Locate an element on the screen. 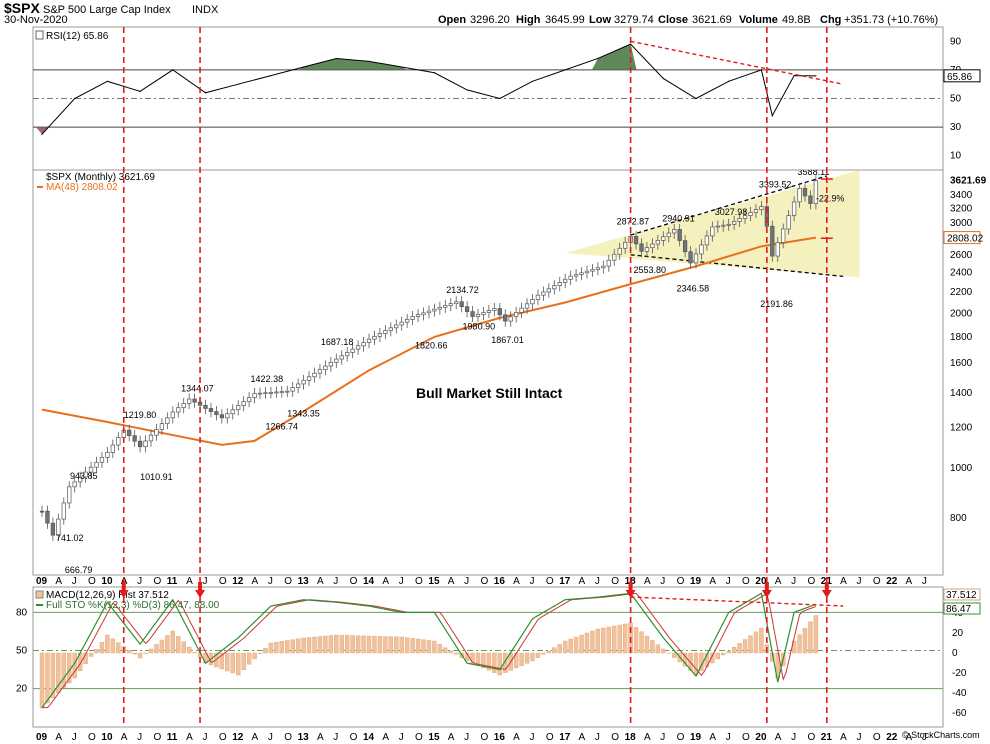 This screenshot has height=744, width=990. bot-month-label: A is located at coordinates (843, 737).